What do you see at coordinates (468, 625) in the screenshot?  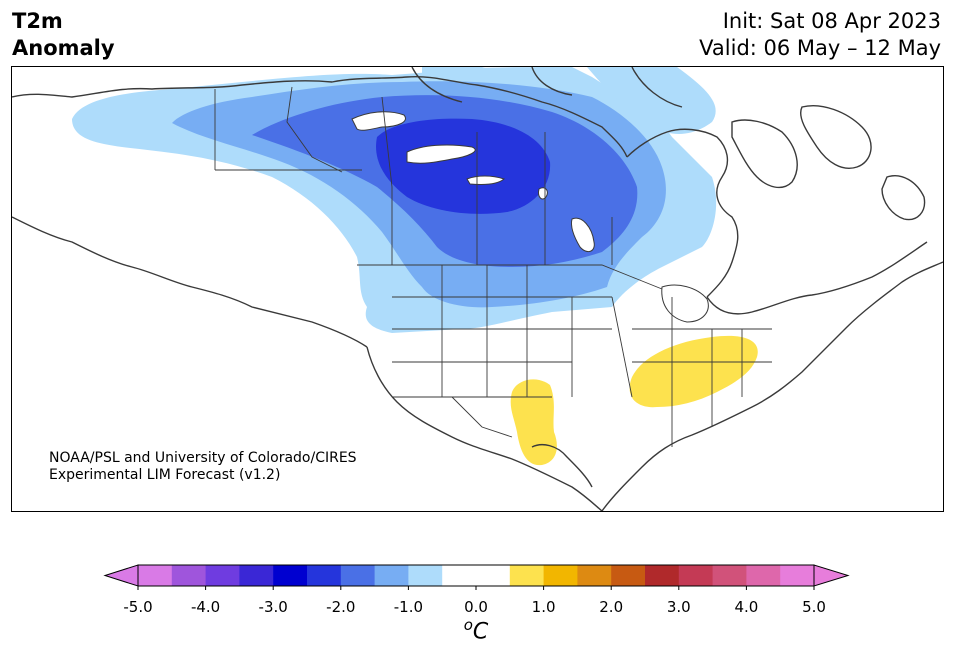 I see `unit-degree: o` at bounding box center [468, 625].